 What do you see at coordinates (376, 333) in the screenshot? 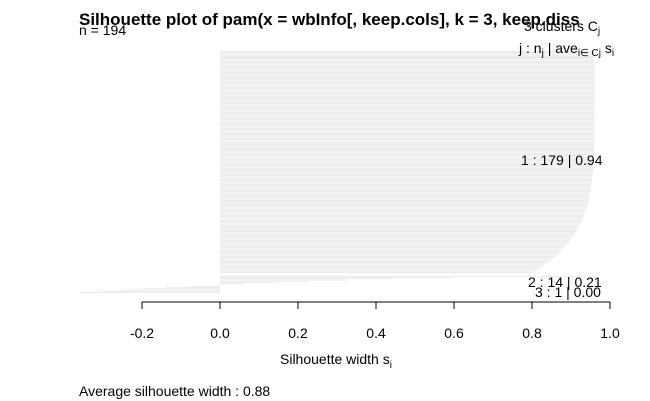
I see `x-tick-label: 0.4` at bounding box center [376, 333].